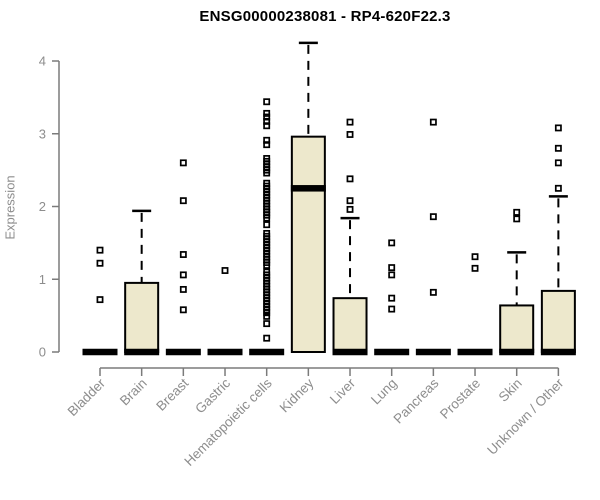 Image resolution: width=600 pixels, height=500 pixels. Describe the element at coordinates (87, 397) in the screenshot. I see `x-category-label-0: Bladder` at that location.